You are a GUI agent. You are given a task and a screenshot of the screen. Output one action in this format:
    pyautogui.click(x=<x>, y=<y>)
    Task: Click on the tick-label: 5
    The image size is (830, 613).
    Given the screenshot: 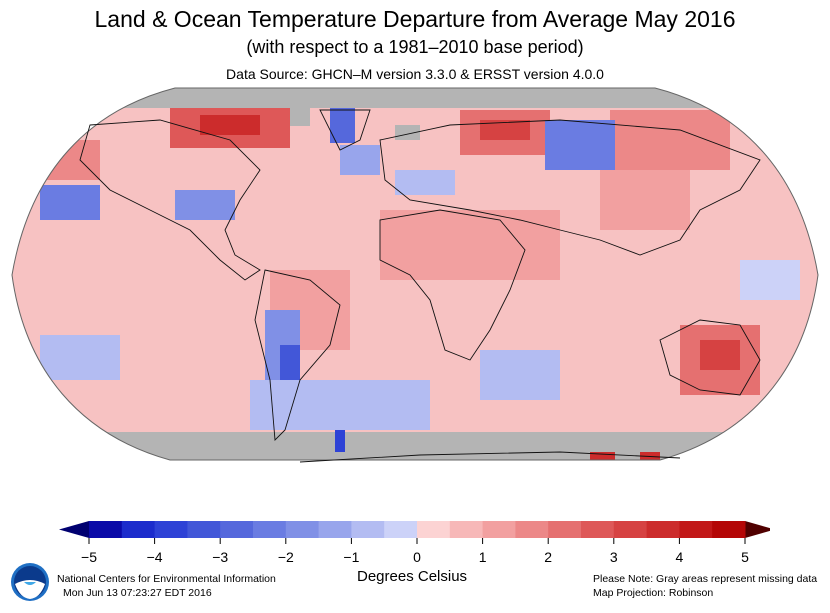 What is the action you would take?
    pyautogui.click(x=745, y=557)
    